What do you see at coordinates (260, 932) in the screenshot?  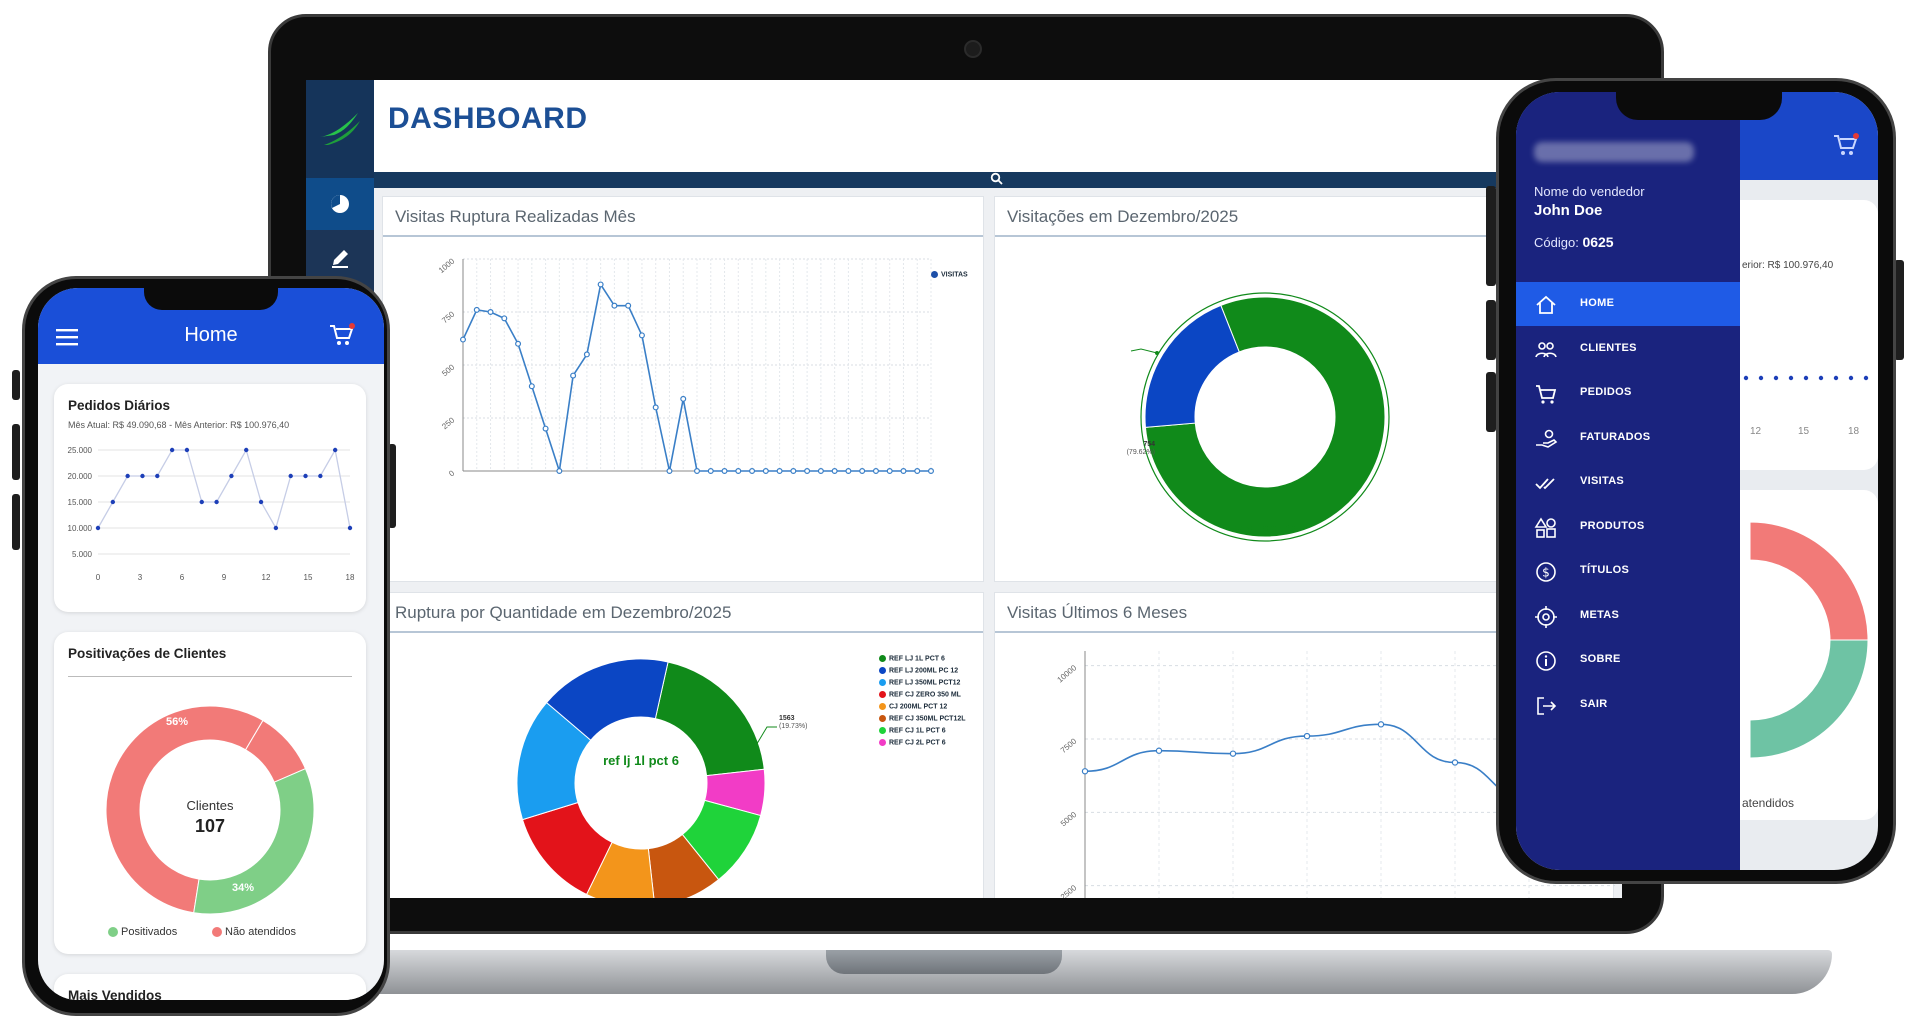 I see `legend-label: Não atendidos` at bounding box center [260, 932].